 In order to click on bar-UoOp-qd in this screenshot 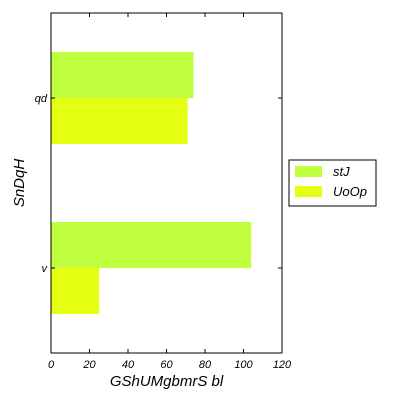, I will do `click(119, 121)`.